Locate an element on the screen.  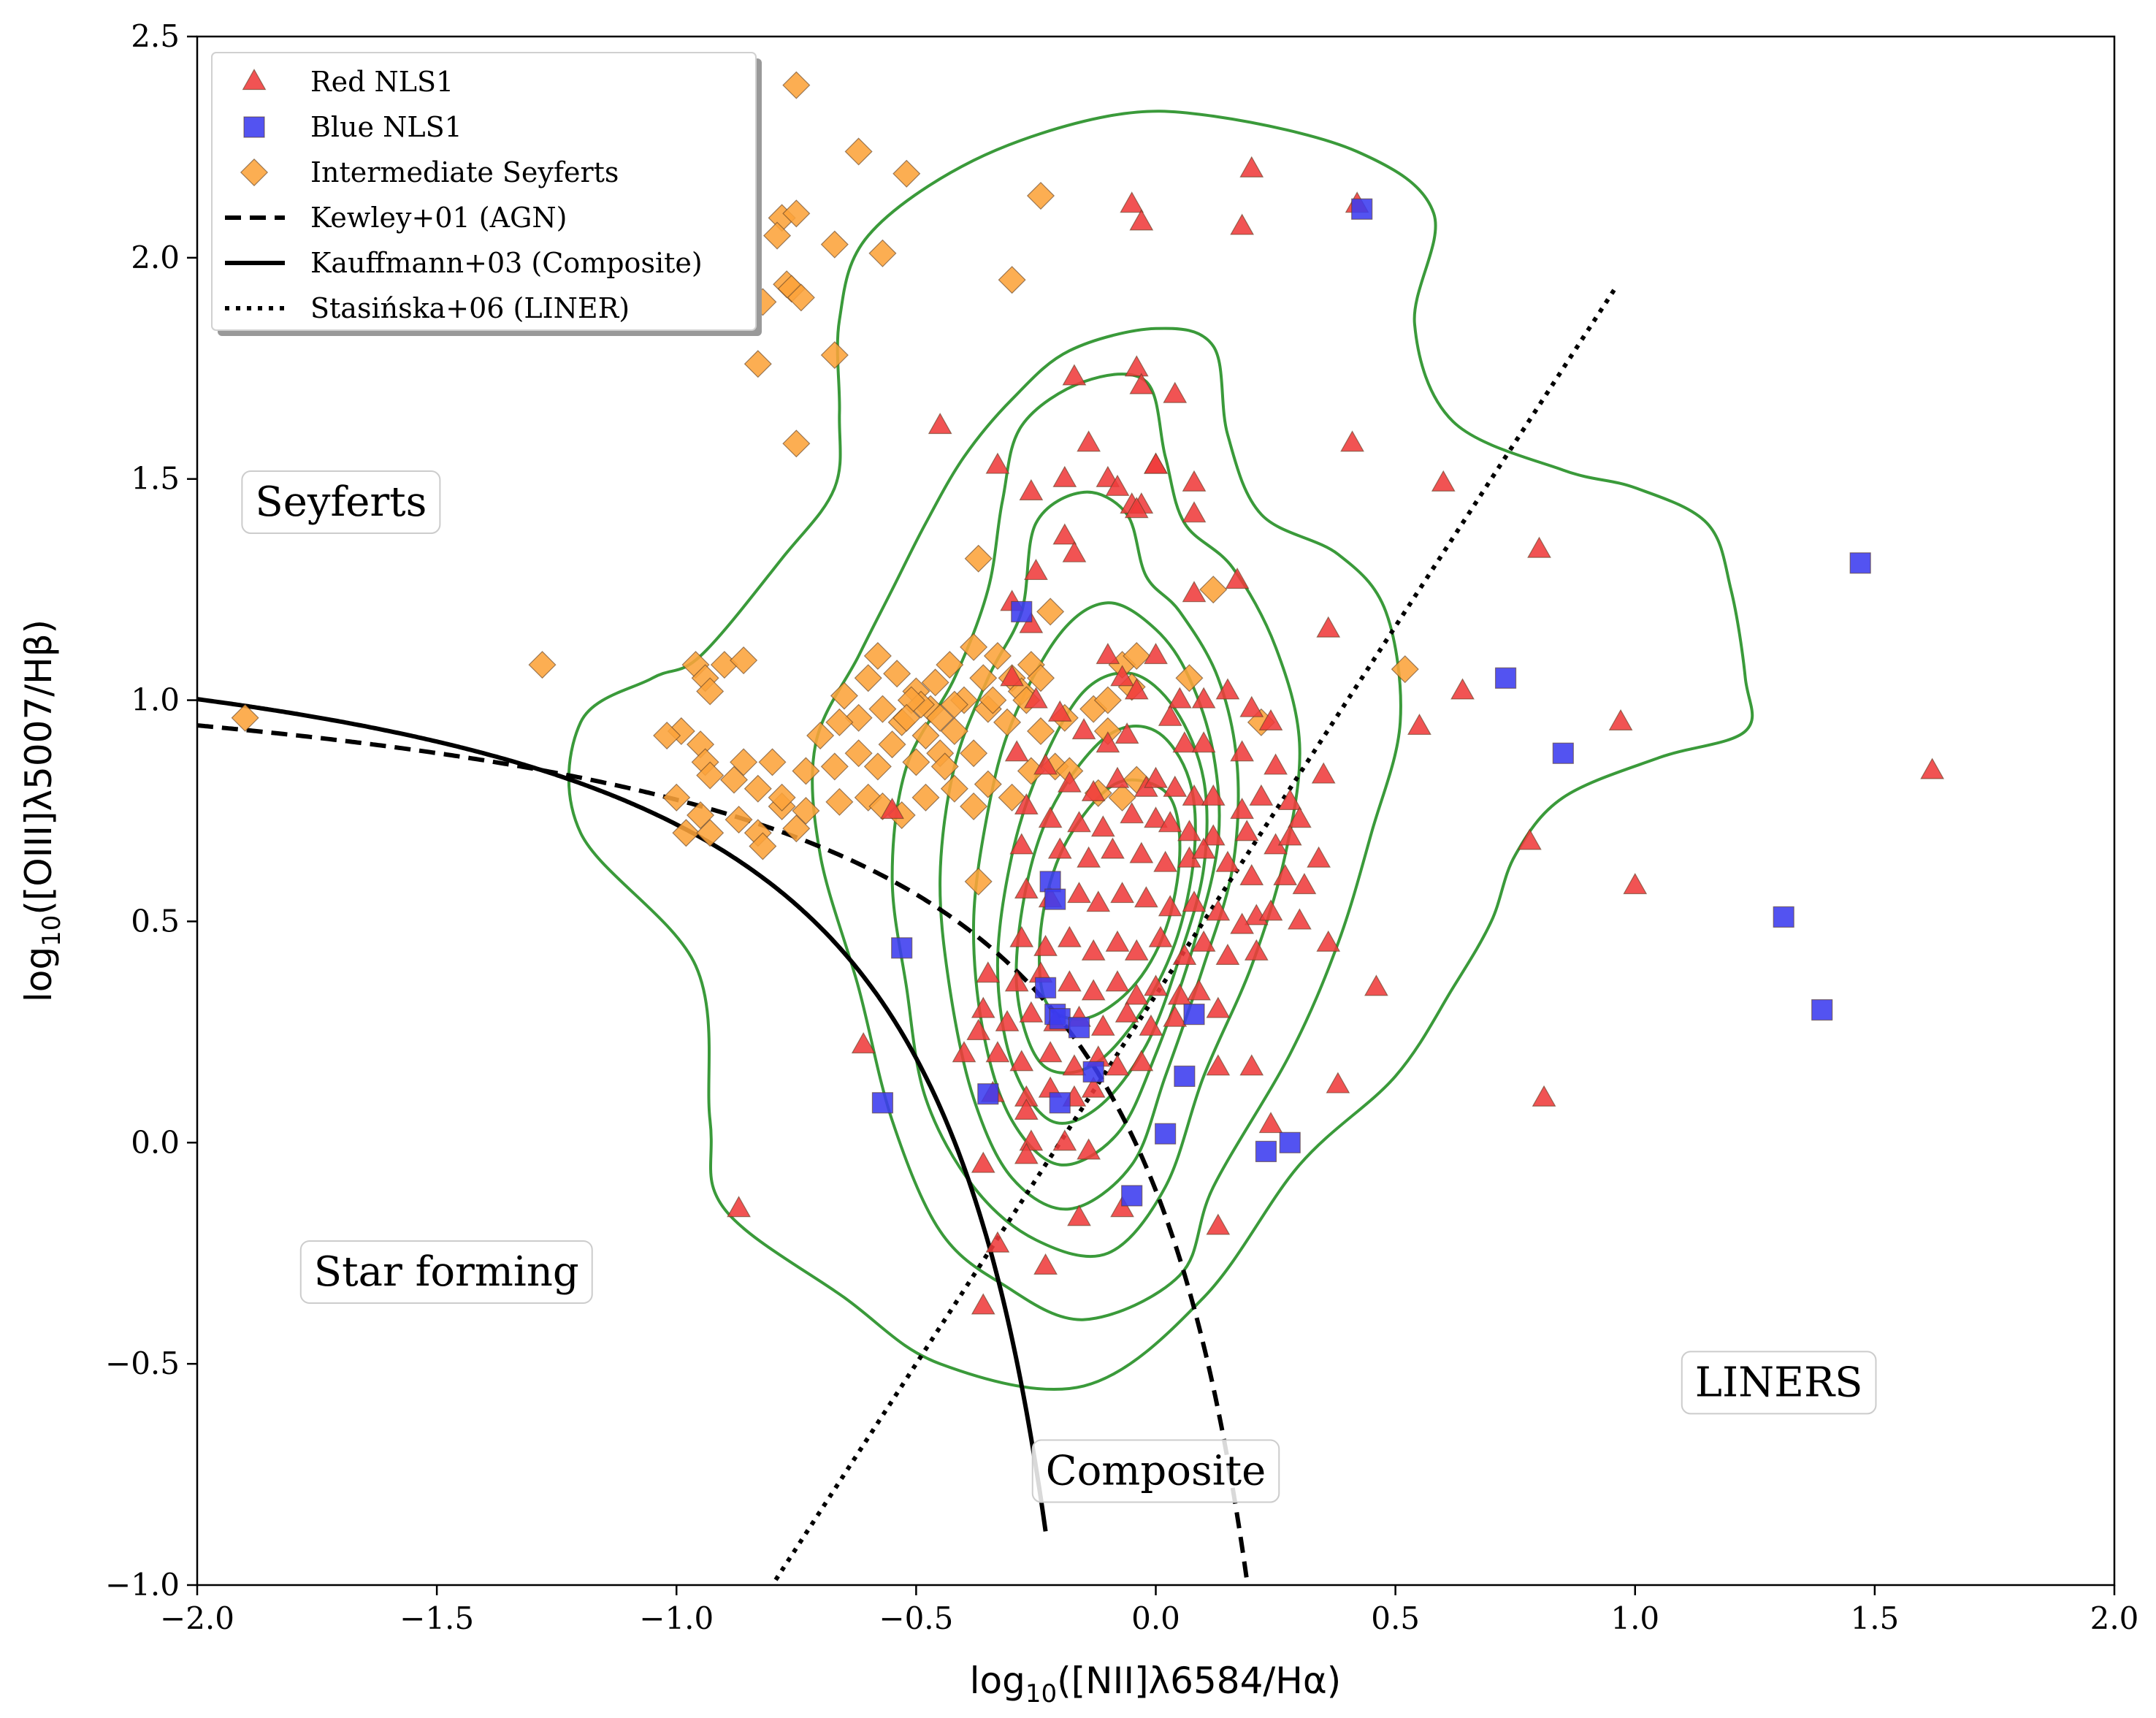
y-tick-label: −1.0 is located at coordinates (143, 1585).